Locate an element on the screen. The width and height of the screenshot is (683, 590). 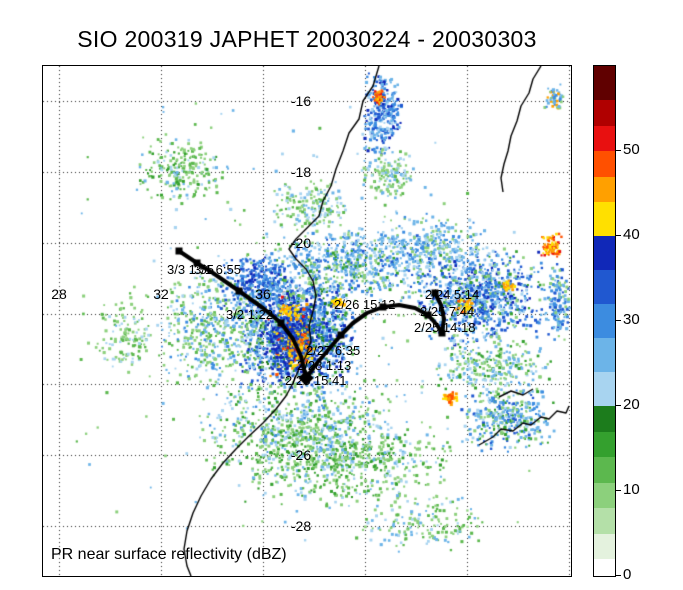
track-time-label: 2/24 5:14 is located at coordinates (452, 294).